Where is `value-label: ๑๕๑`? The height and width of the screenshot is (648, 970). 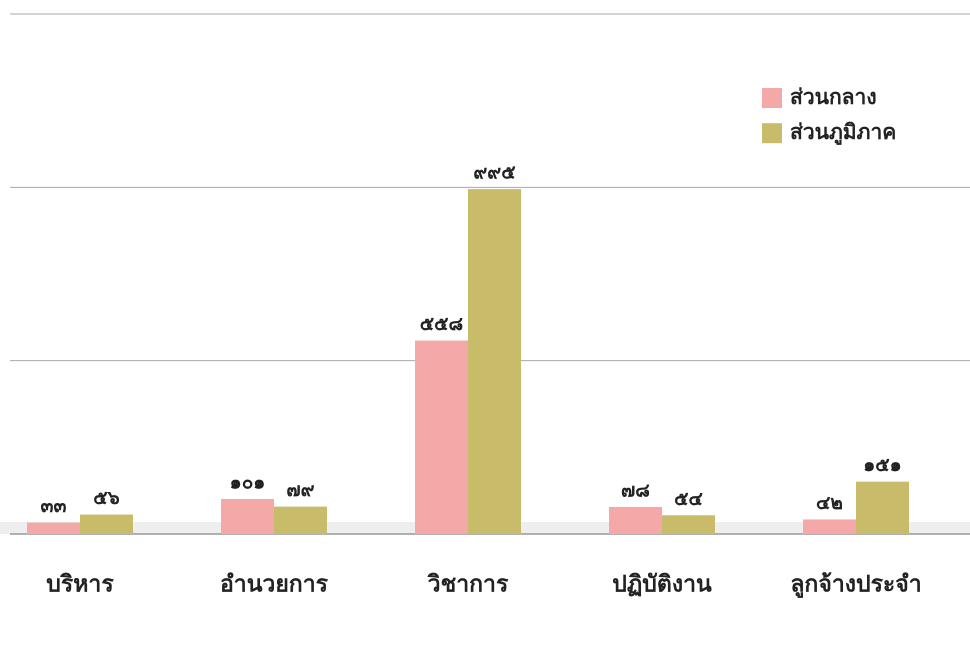
value-label: ๑๕๑ is located at coordinates (882, 465).